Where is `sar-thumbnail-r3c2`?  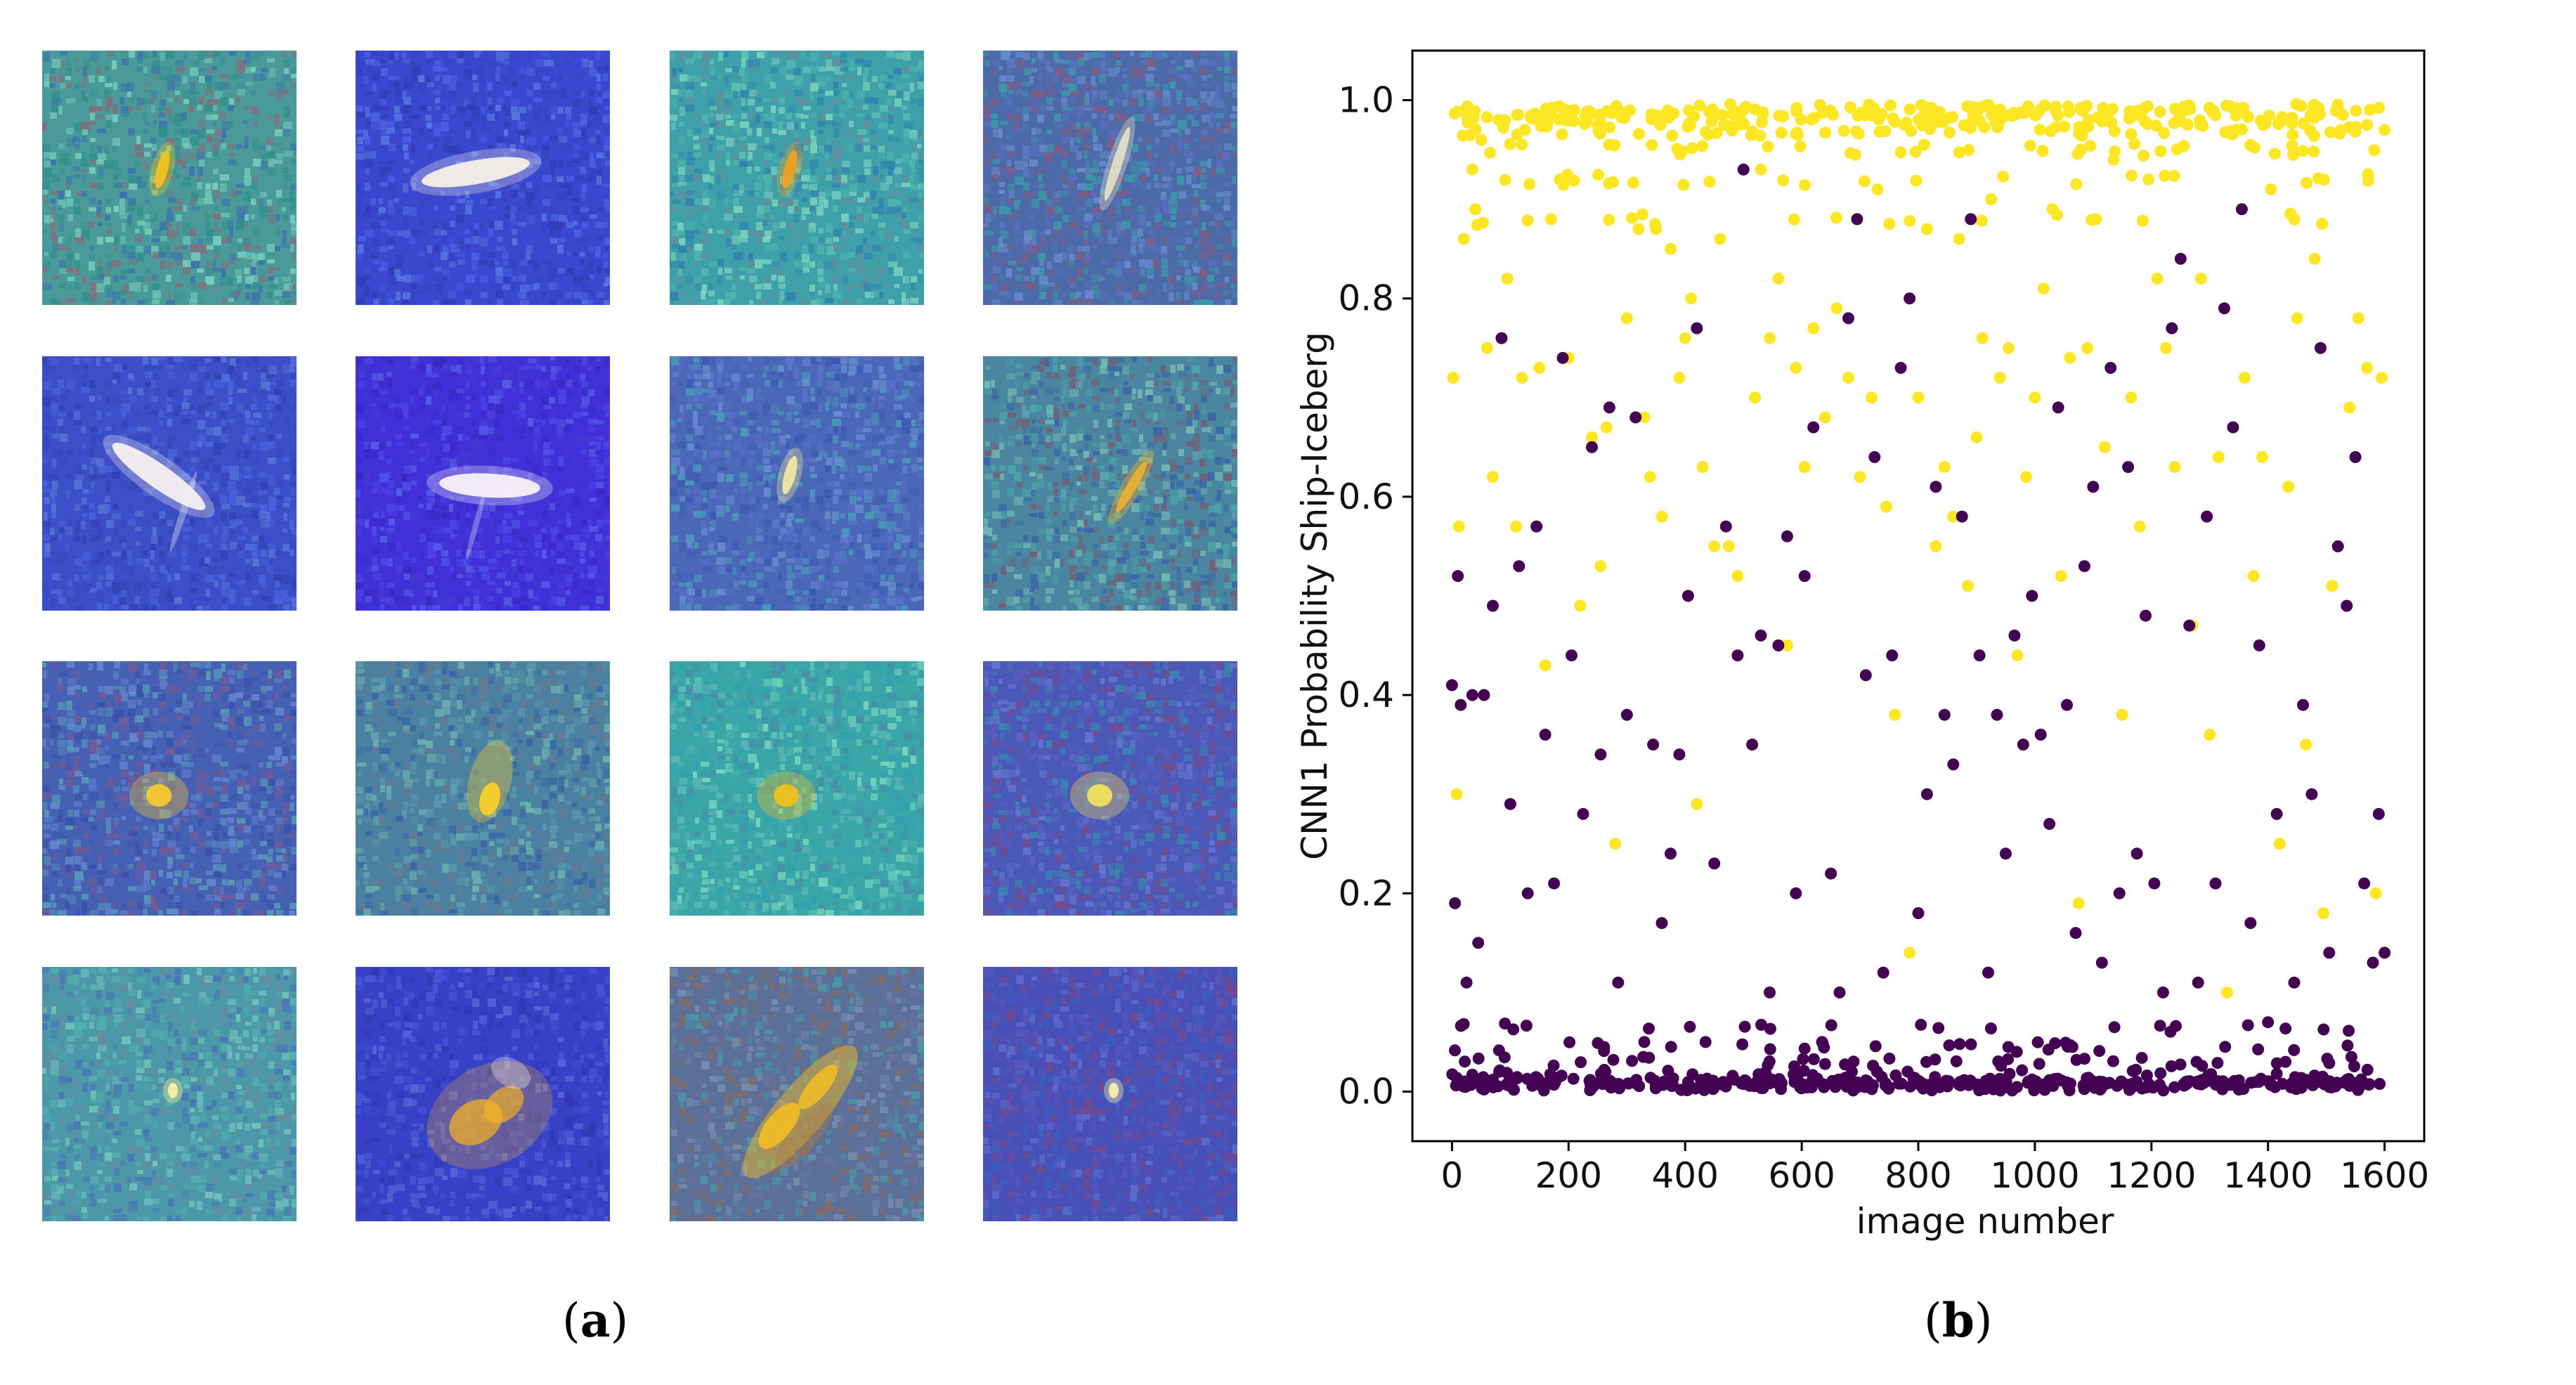 sar-thumbnail-r3c2 is located at coordinates (483, 789).